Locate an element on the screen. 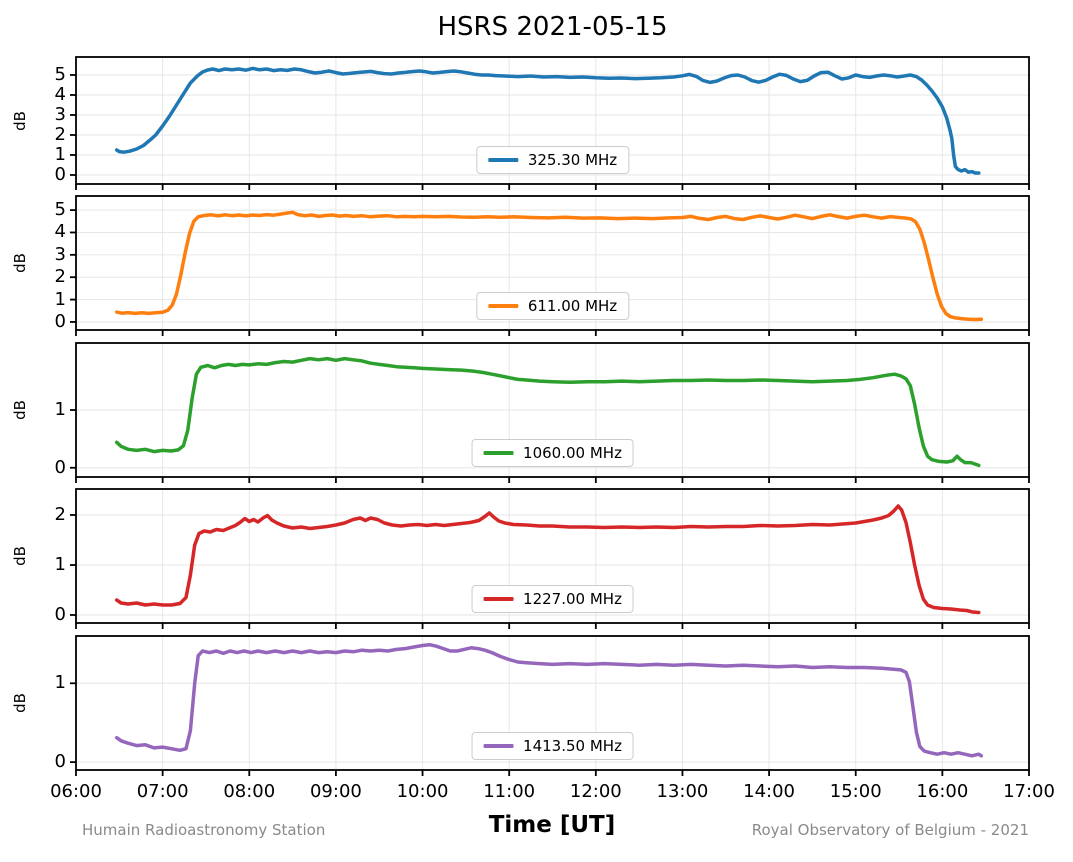 This screenshot has width=1073, height=862. x-tick-label: 11:00 is located at coordinates (509, 791).